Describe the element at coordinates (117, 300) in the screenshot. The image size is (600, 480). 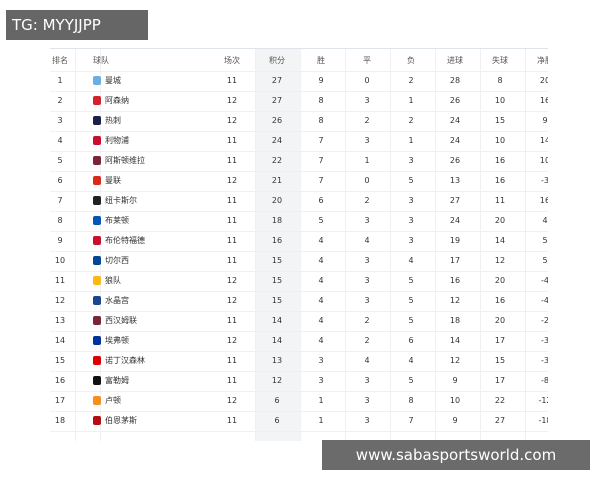
I see `team-name: 水晶宫` at that location.